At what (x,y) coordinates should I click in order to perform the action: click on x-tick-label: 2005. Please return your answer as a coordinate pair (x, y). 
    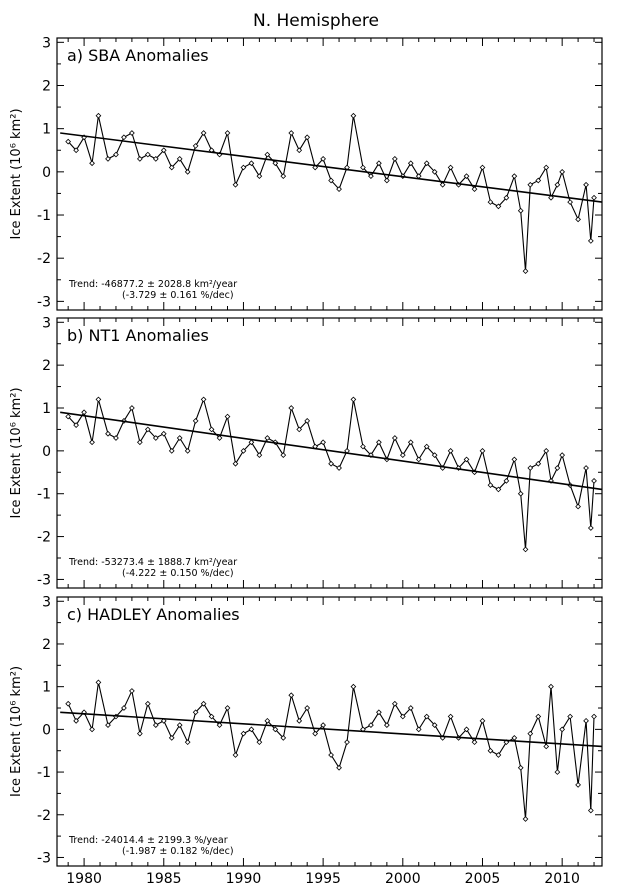
    Looking at the image, I should click on (483, 879).